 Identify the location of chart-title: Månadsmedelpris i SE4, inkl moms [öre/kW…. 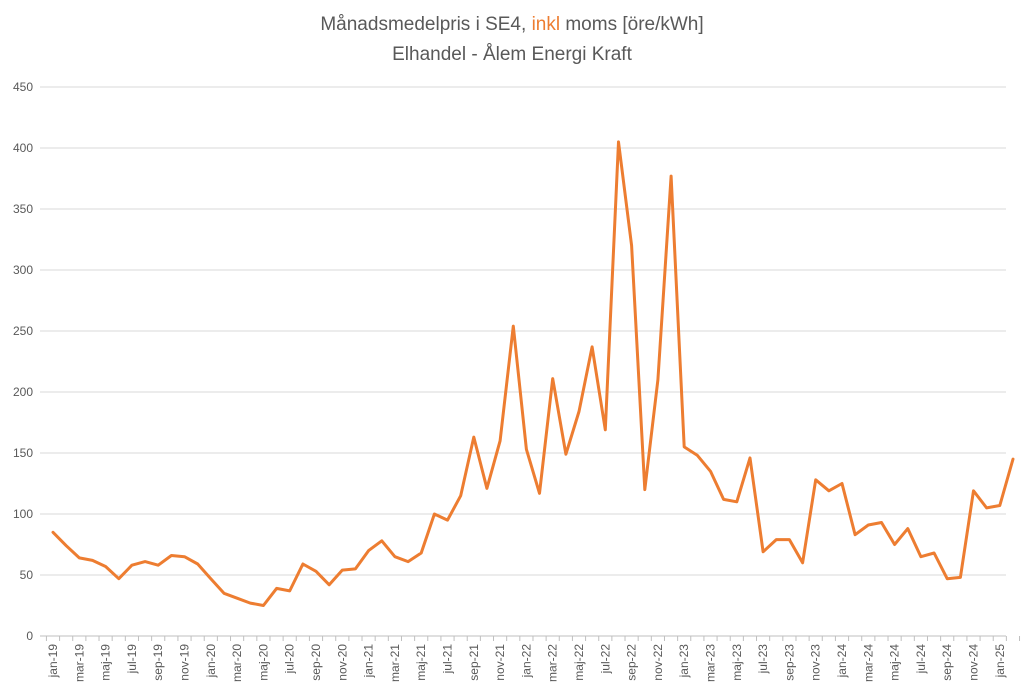
(512, 25).